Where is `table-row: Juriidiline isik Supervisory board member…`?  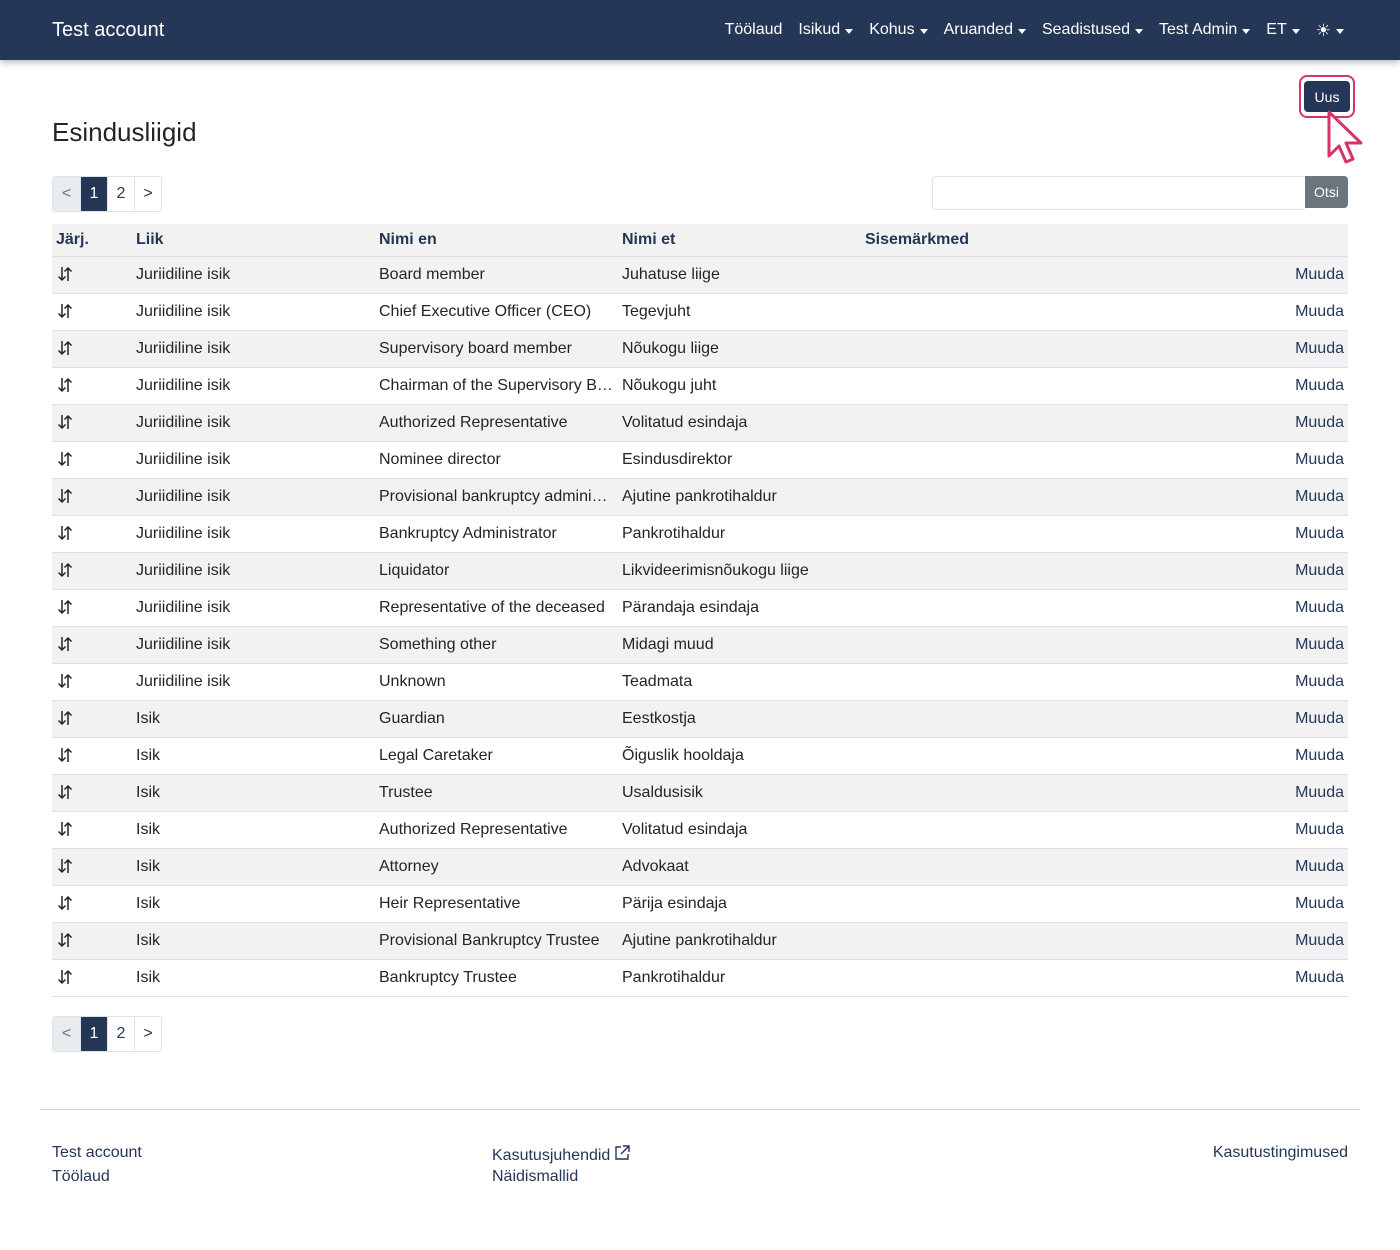 table-row: Juriidiline isik Supervisory board member… is located at coordinates (700, 349).